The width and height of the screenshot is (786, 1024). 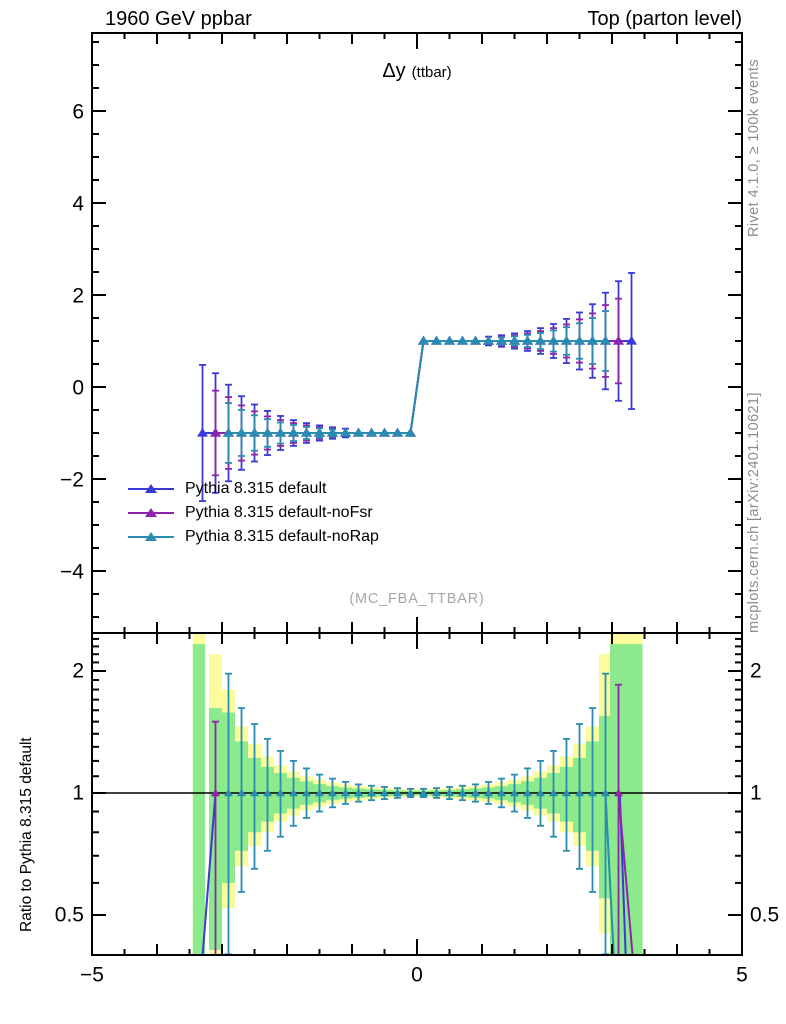 I want to click on ratio-y-tick-label-left: 0.5, so click(x=69, y=915).